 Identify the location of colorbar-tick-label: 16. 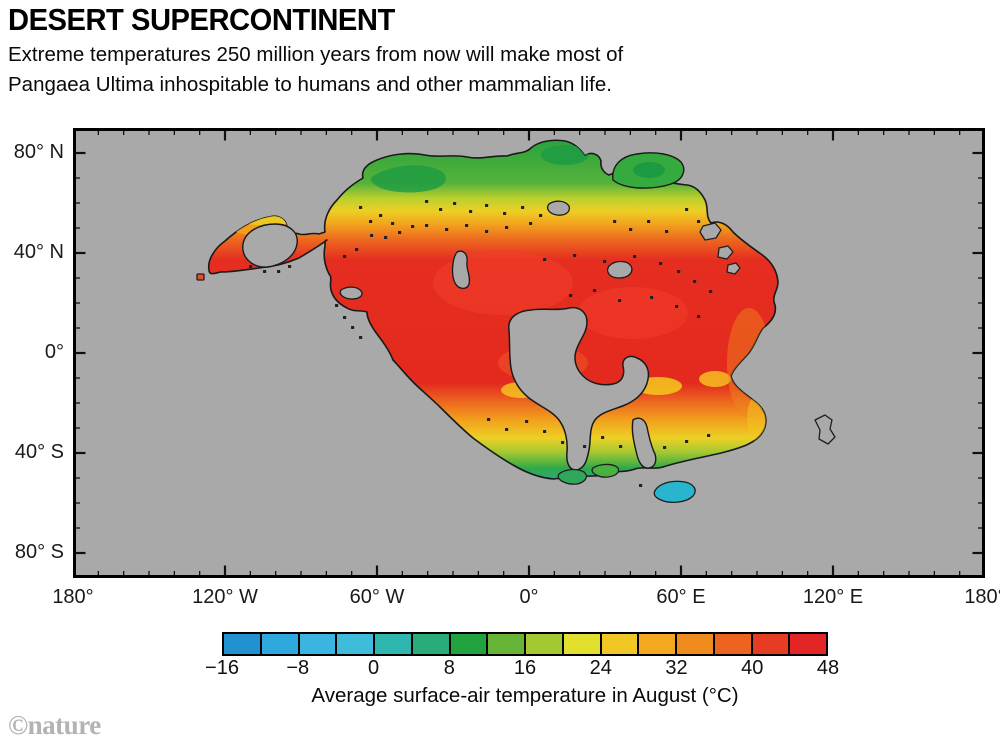
(525, 668).